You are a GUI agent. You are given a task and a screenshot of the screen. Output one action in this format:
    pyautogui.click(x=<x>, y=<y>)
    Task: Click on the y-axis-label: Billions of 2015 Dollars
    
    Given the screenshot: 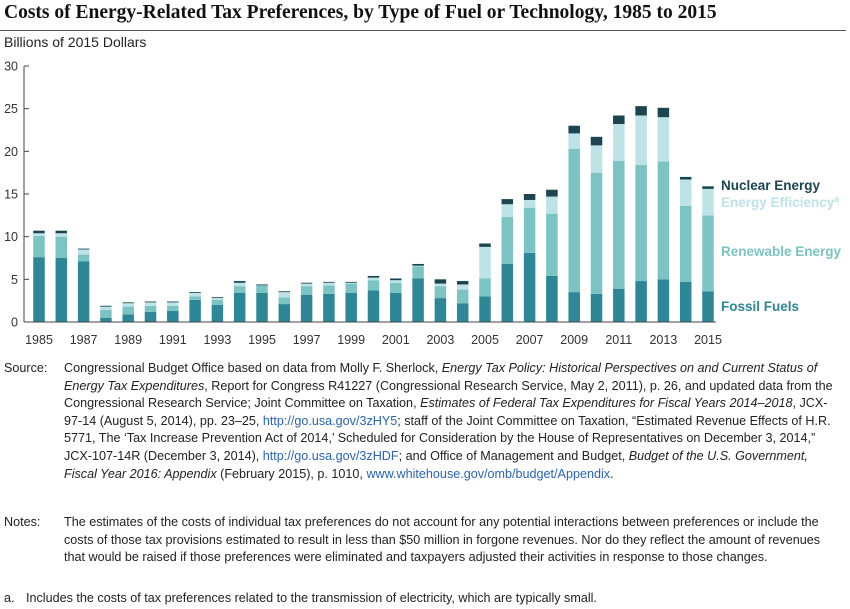 What is the action you would take?
    pyautogui.click(x=75, y=42)
    